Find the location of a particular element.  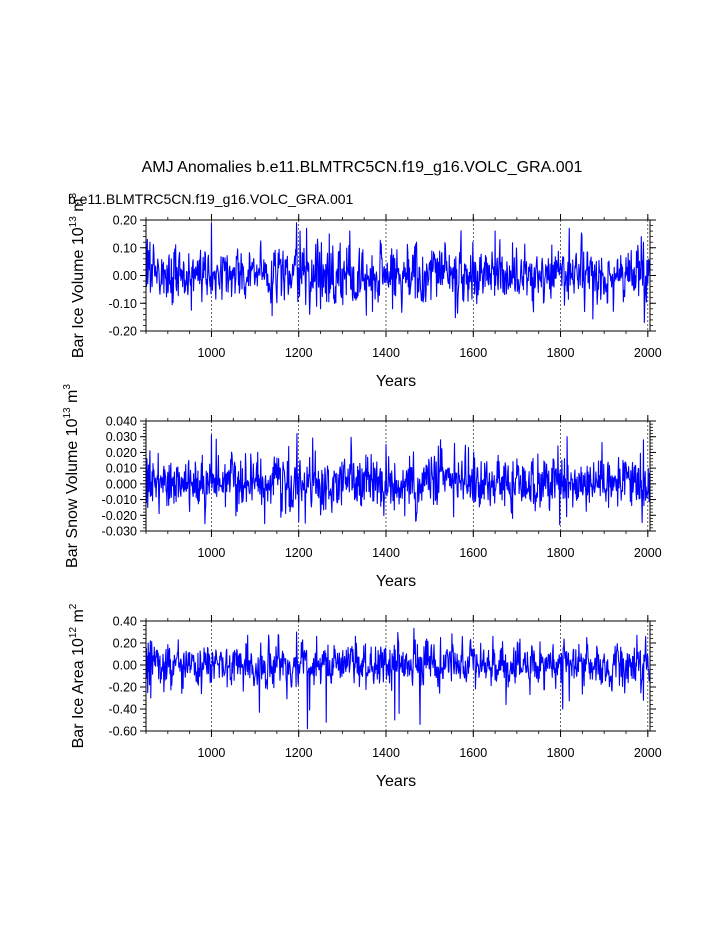

y-tick-label: 0.000 is located at coordinates (121, 484).